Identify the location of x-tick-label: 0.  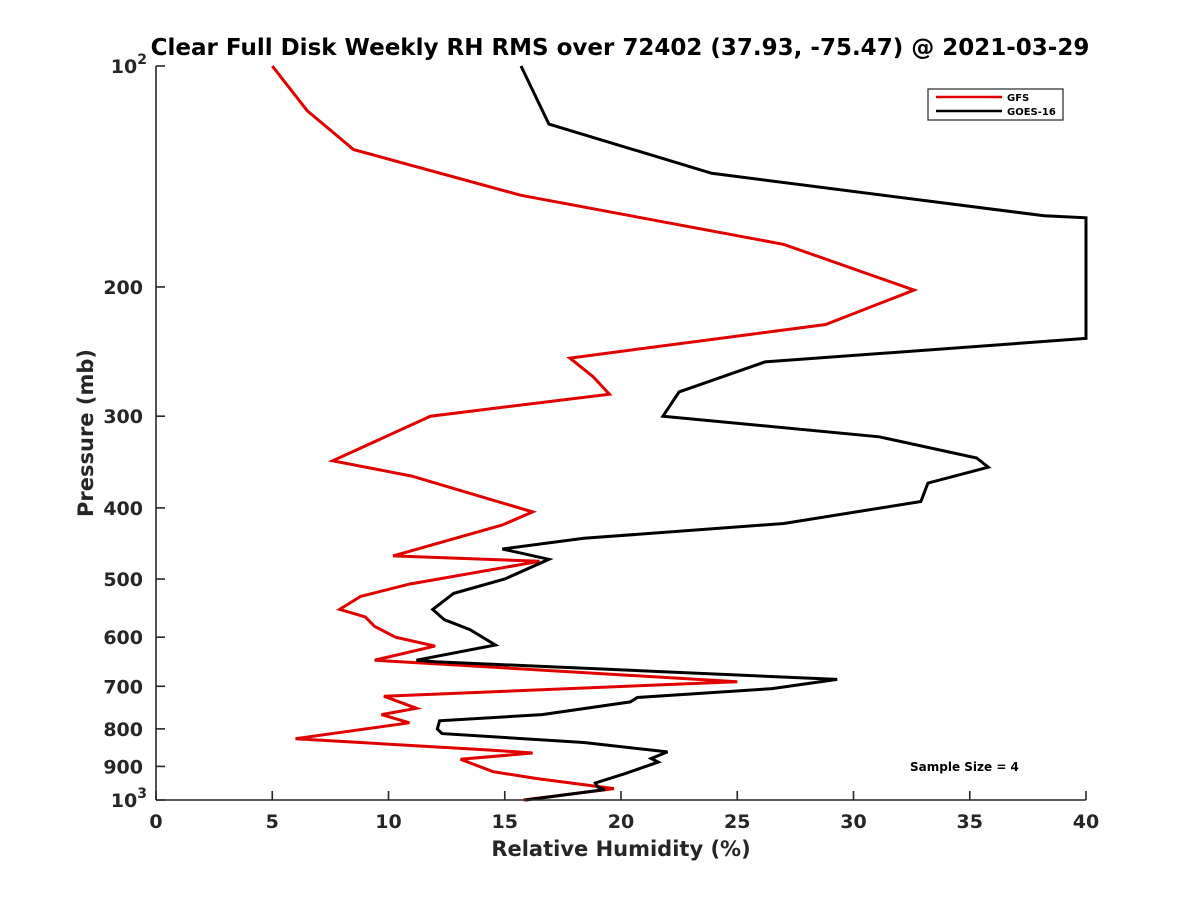
(155, 822).